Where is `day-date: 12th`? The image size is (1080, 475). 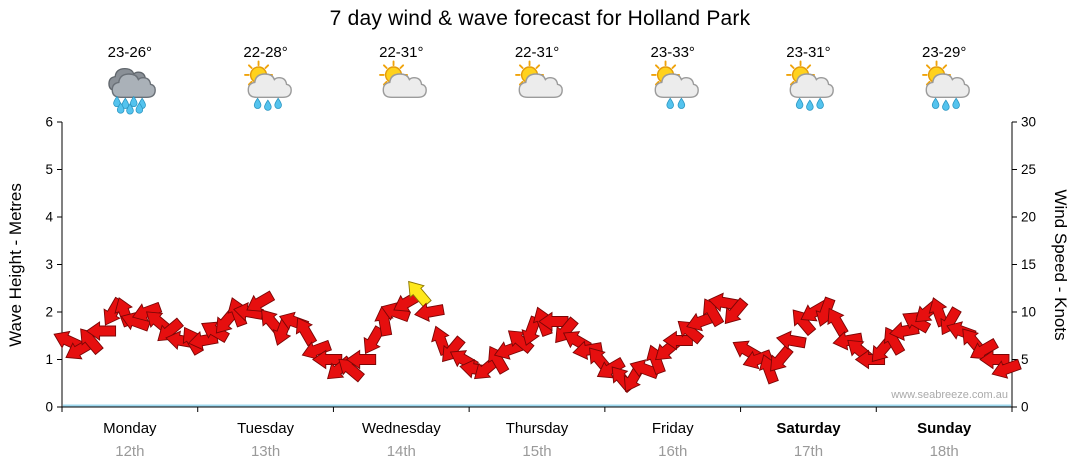 day-date: 12th is located at coordinates (130, 451).